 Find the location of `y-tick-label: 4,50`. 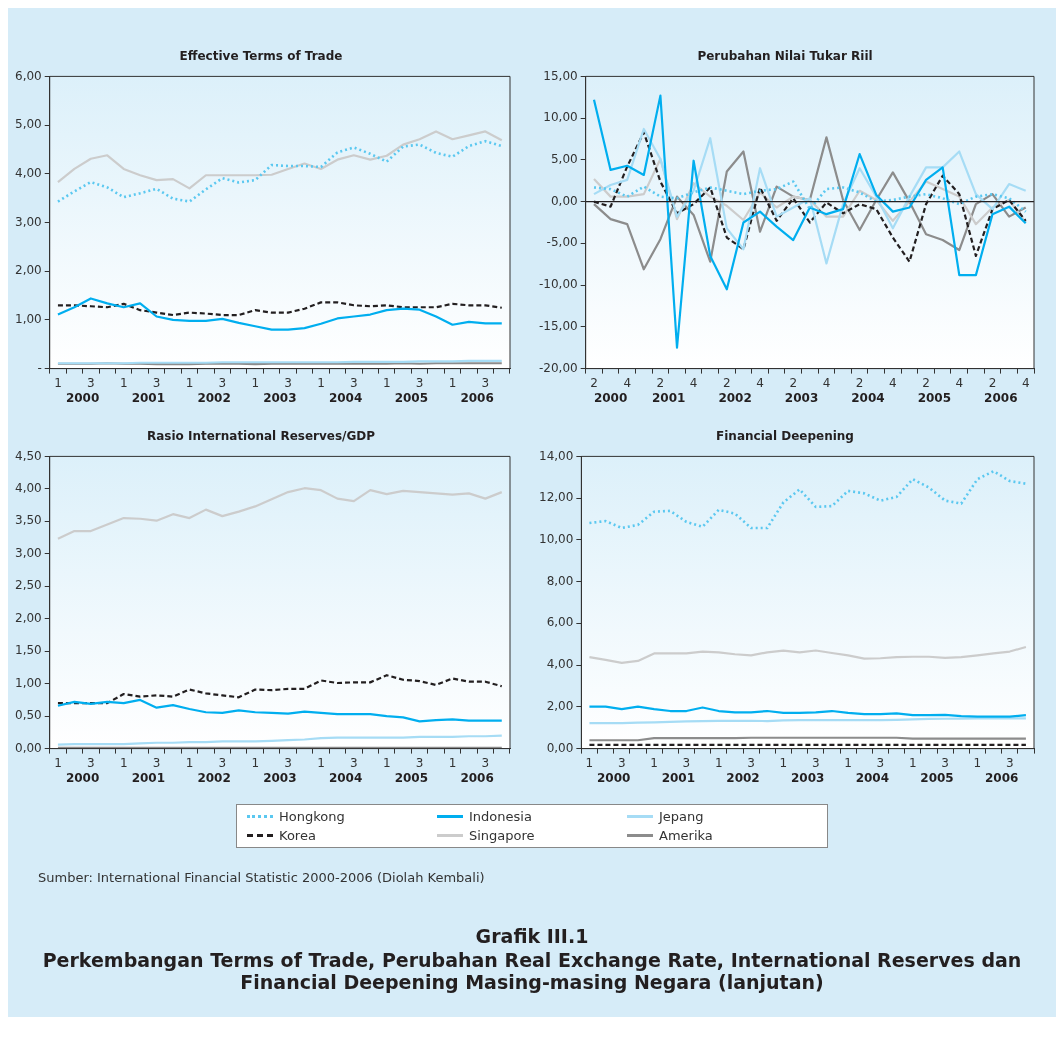

y-tick-label: 4,50 is located at coordinates (28, 455).